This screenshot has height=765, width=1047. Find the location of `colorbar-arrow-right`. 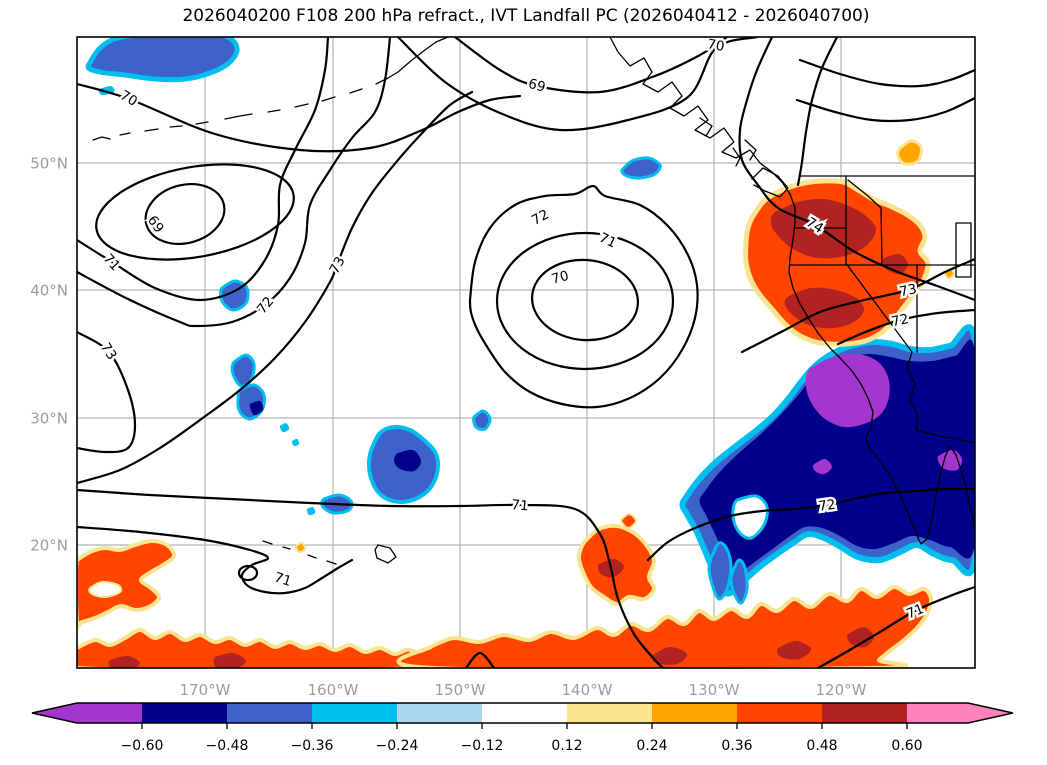

colorbar-arrow-right is located at coordinates (960, 713).